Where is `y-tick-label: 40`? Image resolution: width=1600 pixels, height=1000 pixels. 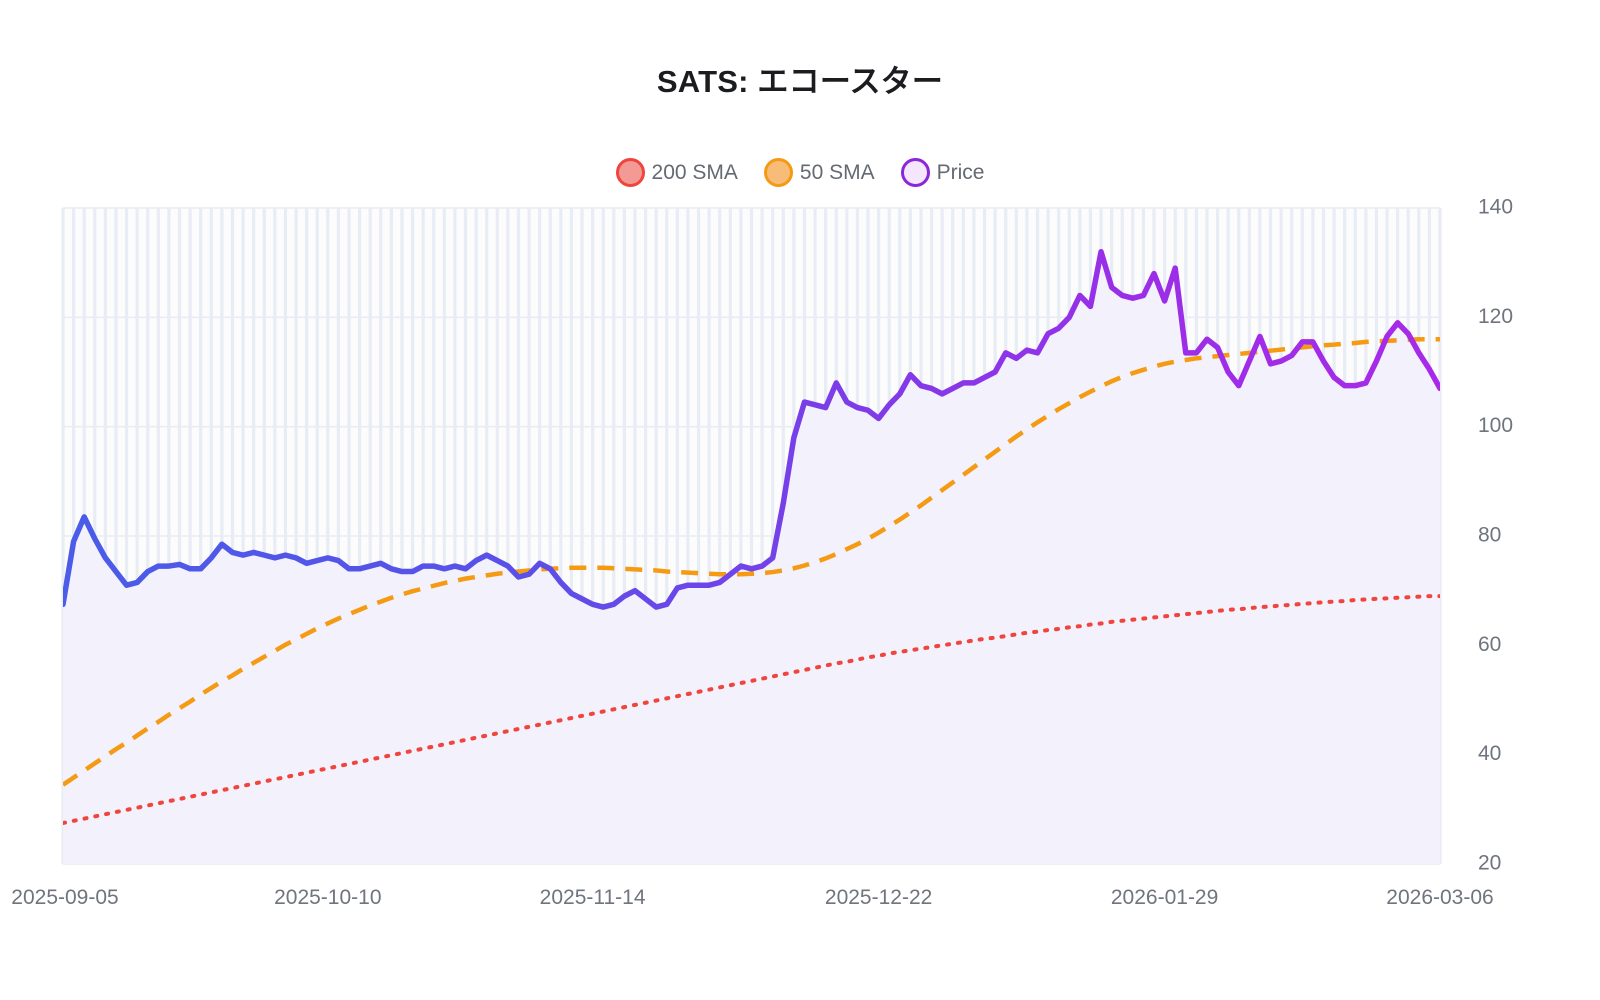
y-tick-label: 40 is located at coordinates (1489, 753).